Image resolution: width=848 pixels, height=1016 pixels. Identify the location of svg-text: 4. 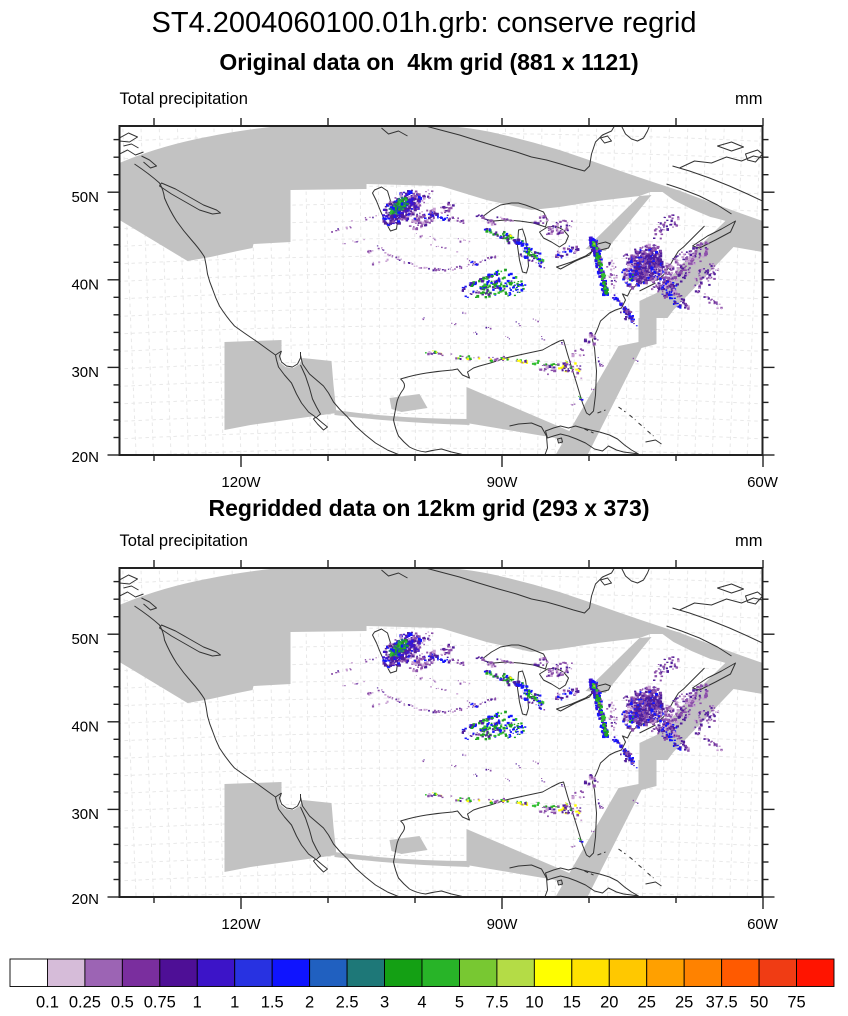
(421, 1003).